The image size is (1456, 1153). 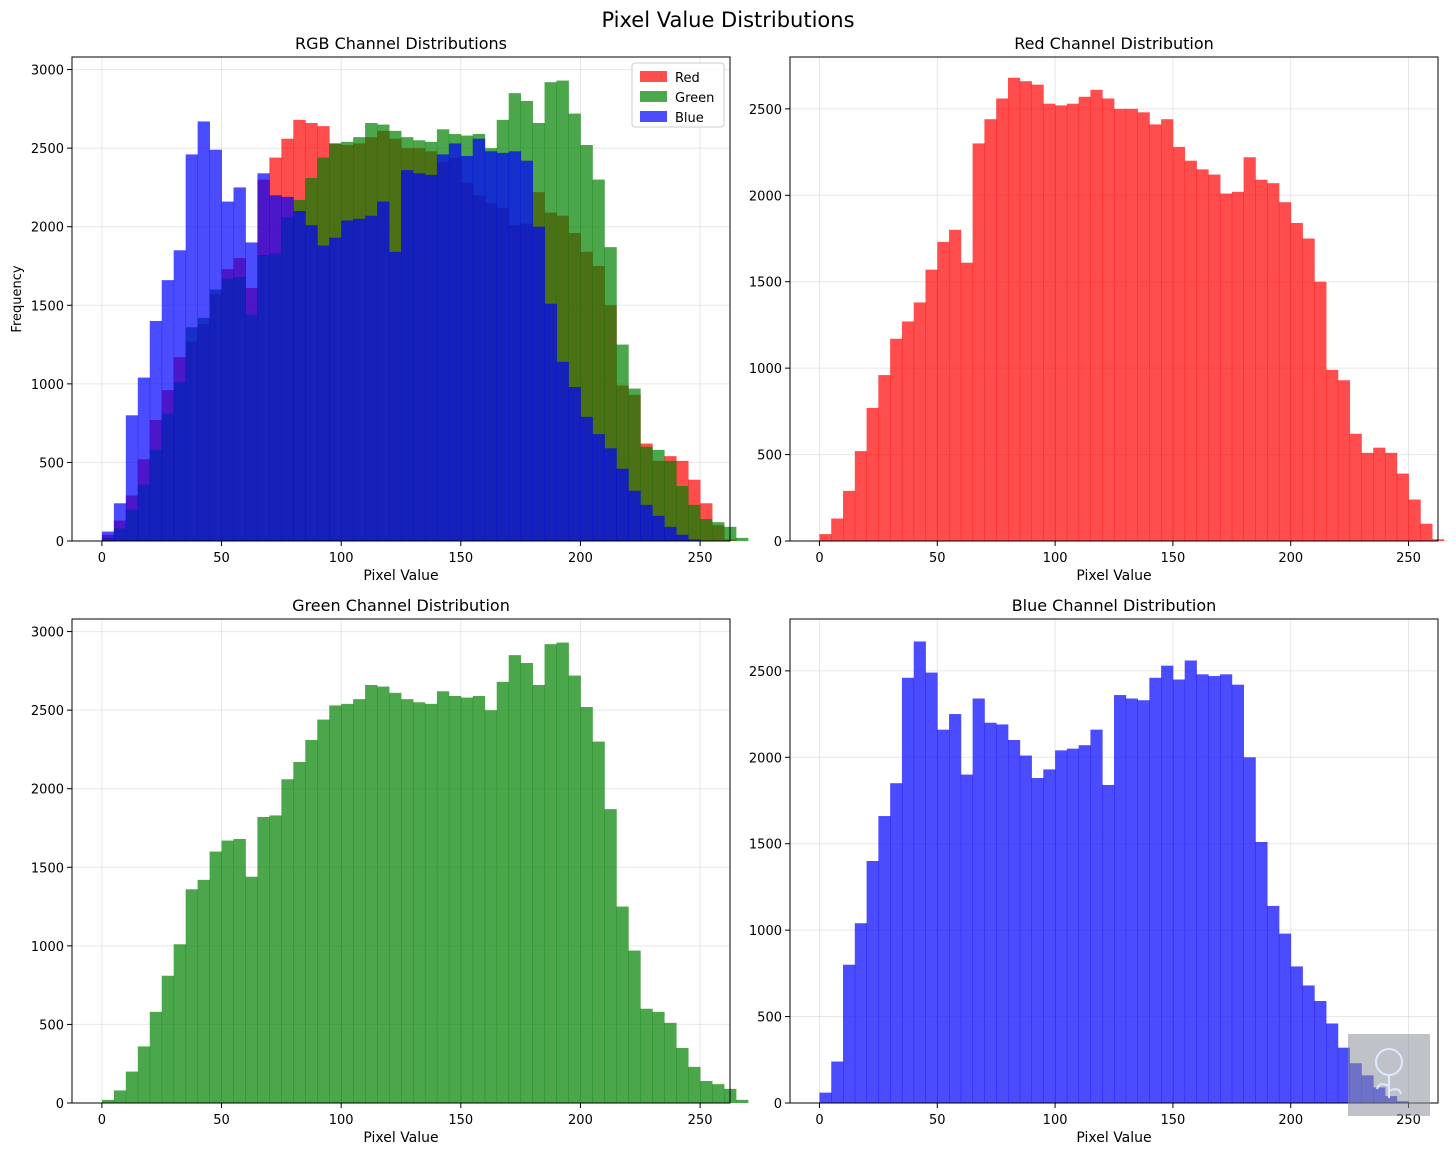 What do you see at coordinates (47, 149) in the screenshot?
I see `y-tick-label: 2500` at bounding box center [47, 149].